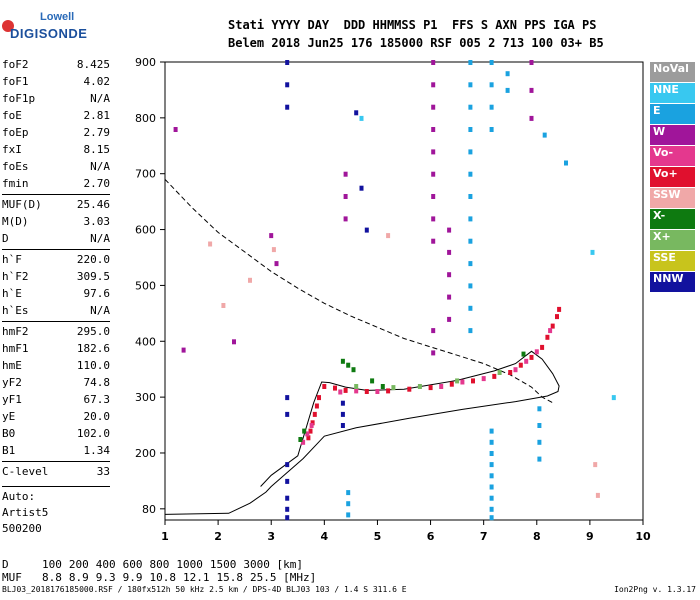 Image resolution: width=700 pixels, height=600 pixels. What do you see at coordinates (5, 238) in the screenshot?
I see `param-label: D` at bounding box center [5, 238].